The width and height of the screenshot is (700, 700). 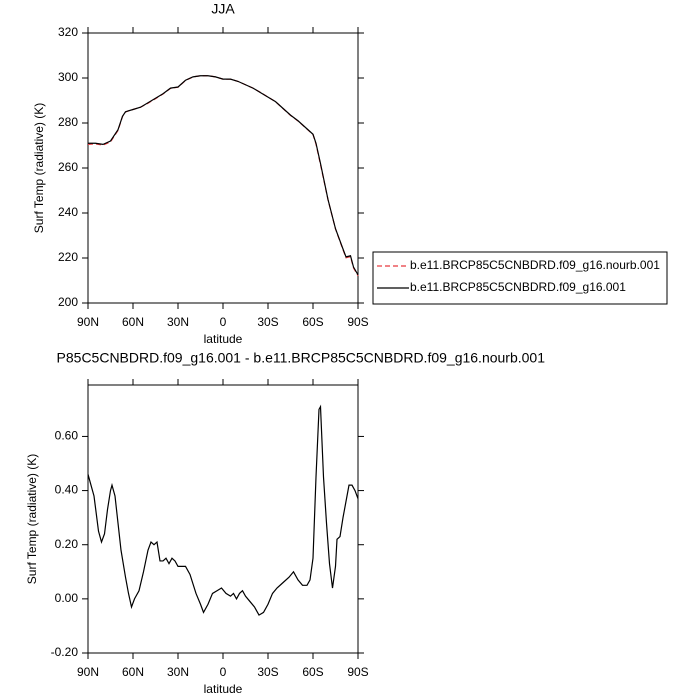 What do you see at coordinates (518, 287) in the screenshot?
I see `legend-label: b.e11.BRCP85C5CNBDRD.f09_g16.001` at bounding box center [518, 287].